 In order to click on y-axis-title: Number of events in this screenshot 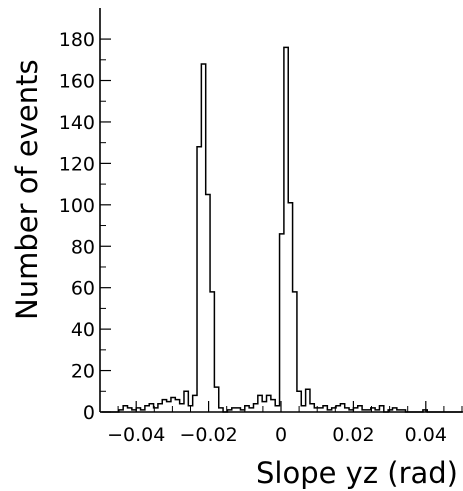, I will do `click(27, 189)`.